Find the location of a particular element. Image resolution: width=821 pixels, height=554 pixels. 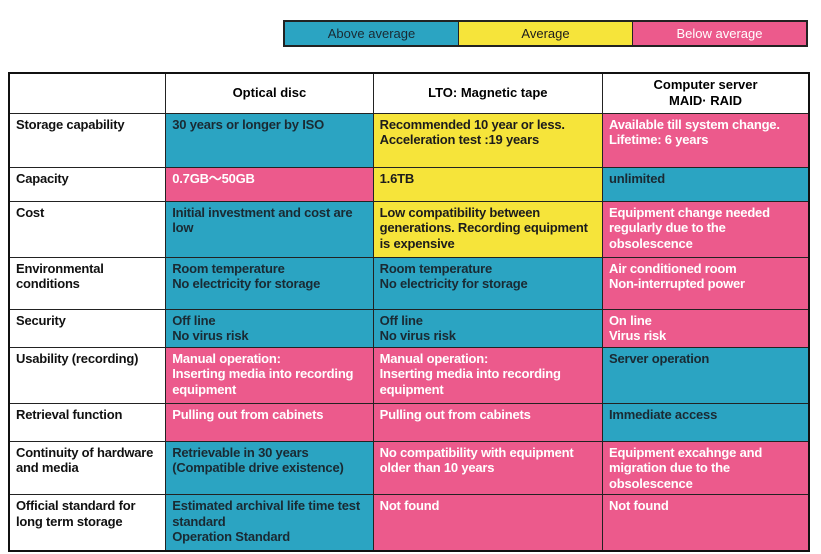

row-label: Capacity is located at coordinates (87, 184).